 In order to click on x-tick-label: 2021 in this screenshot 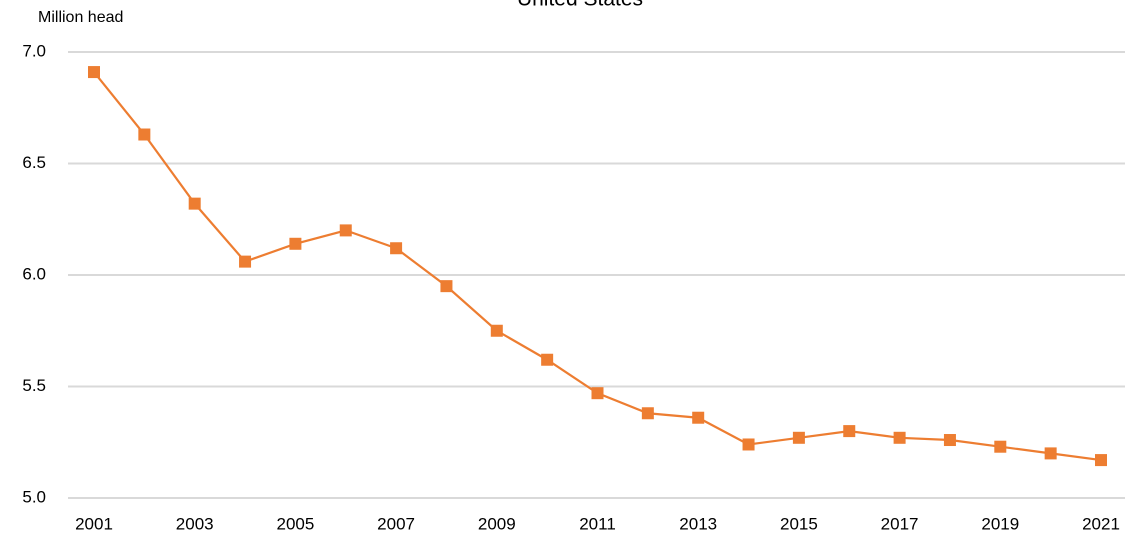, I will do `click(1101, 523)`.